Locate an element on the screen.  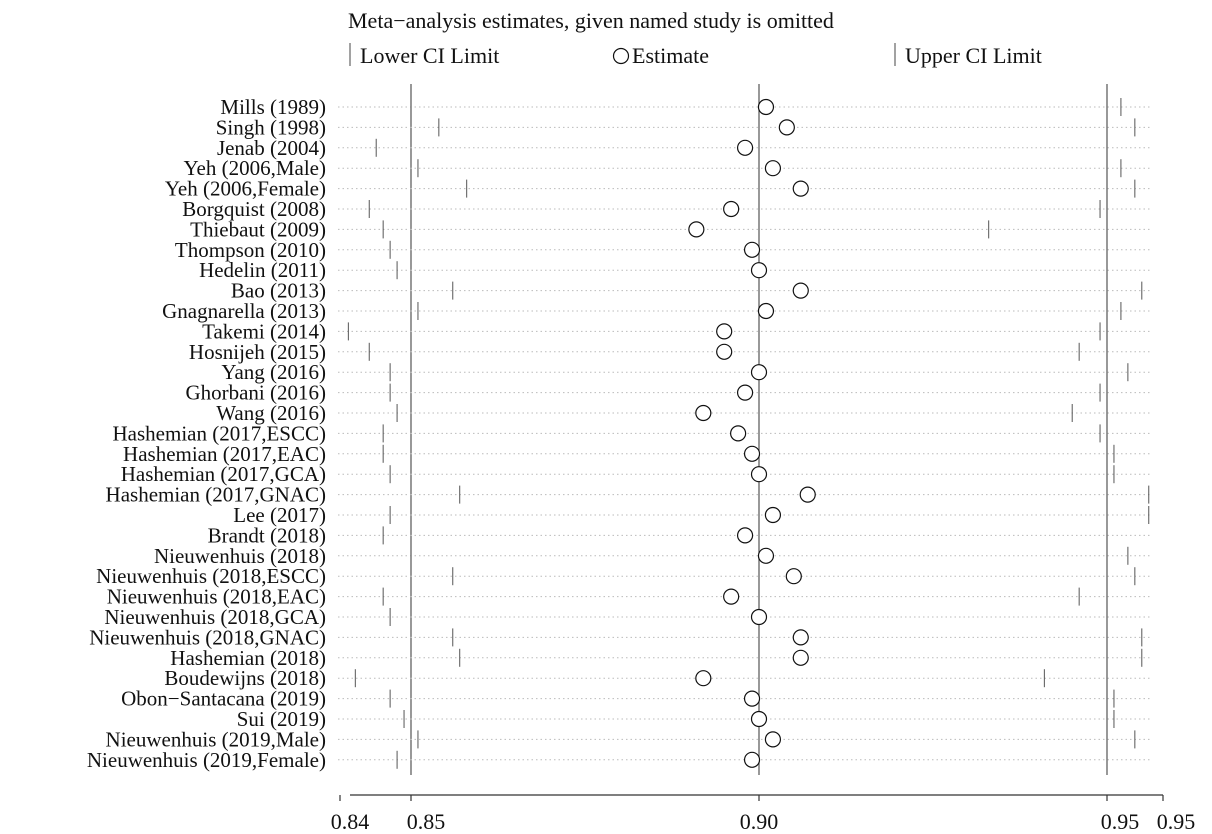
legend-lower-label: Lower CI Limit is located at coordinates (429, 55).